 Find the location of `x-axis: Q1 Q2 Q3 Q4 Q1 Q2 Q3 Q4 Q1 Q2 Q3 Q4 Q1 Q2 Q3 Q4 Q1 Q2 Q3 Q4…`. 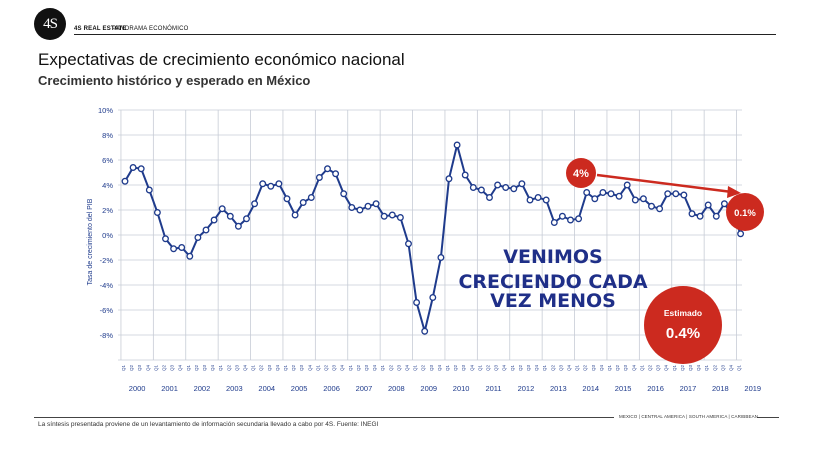

x-axis: Q1 Q2 Q3 Q4 Q1 Q2 Q3 Q4 Q1 Q2 Q3 Q4 Q1 Q2 Q3 Q4 Q1 Q2 Q3 Q4… is located at coordinates (441, 379).